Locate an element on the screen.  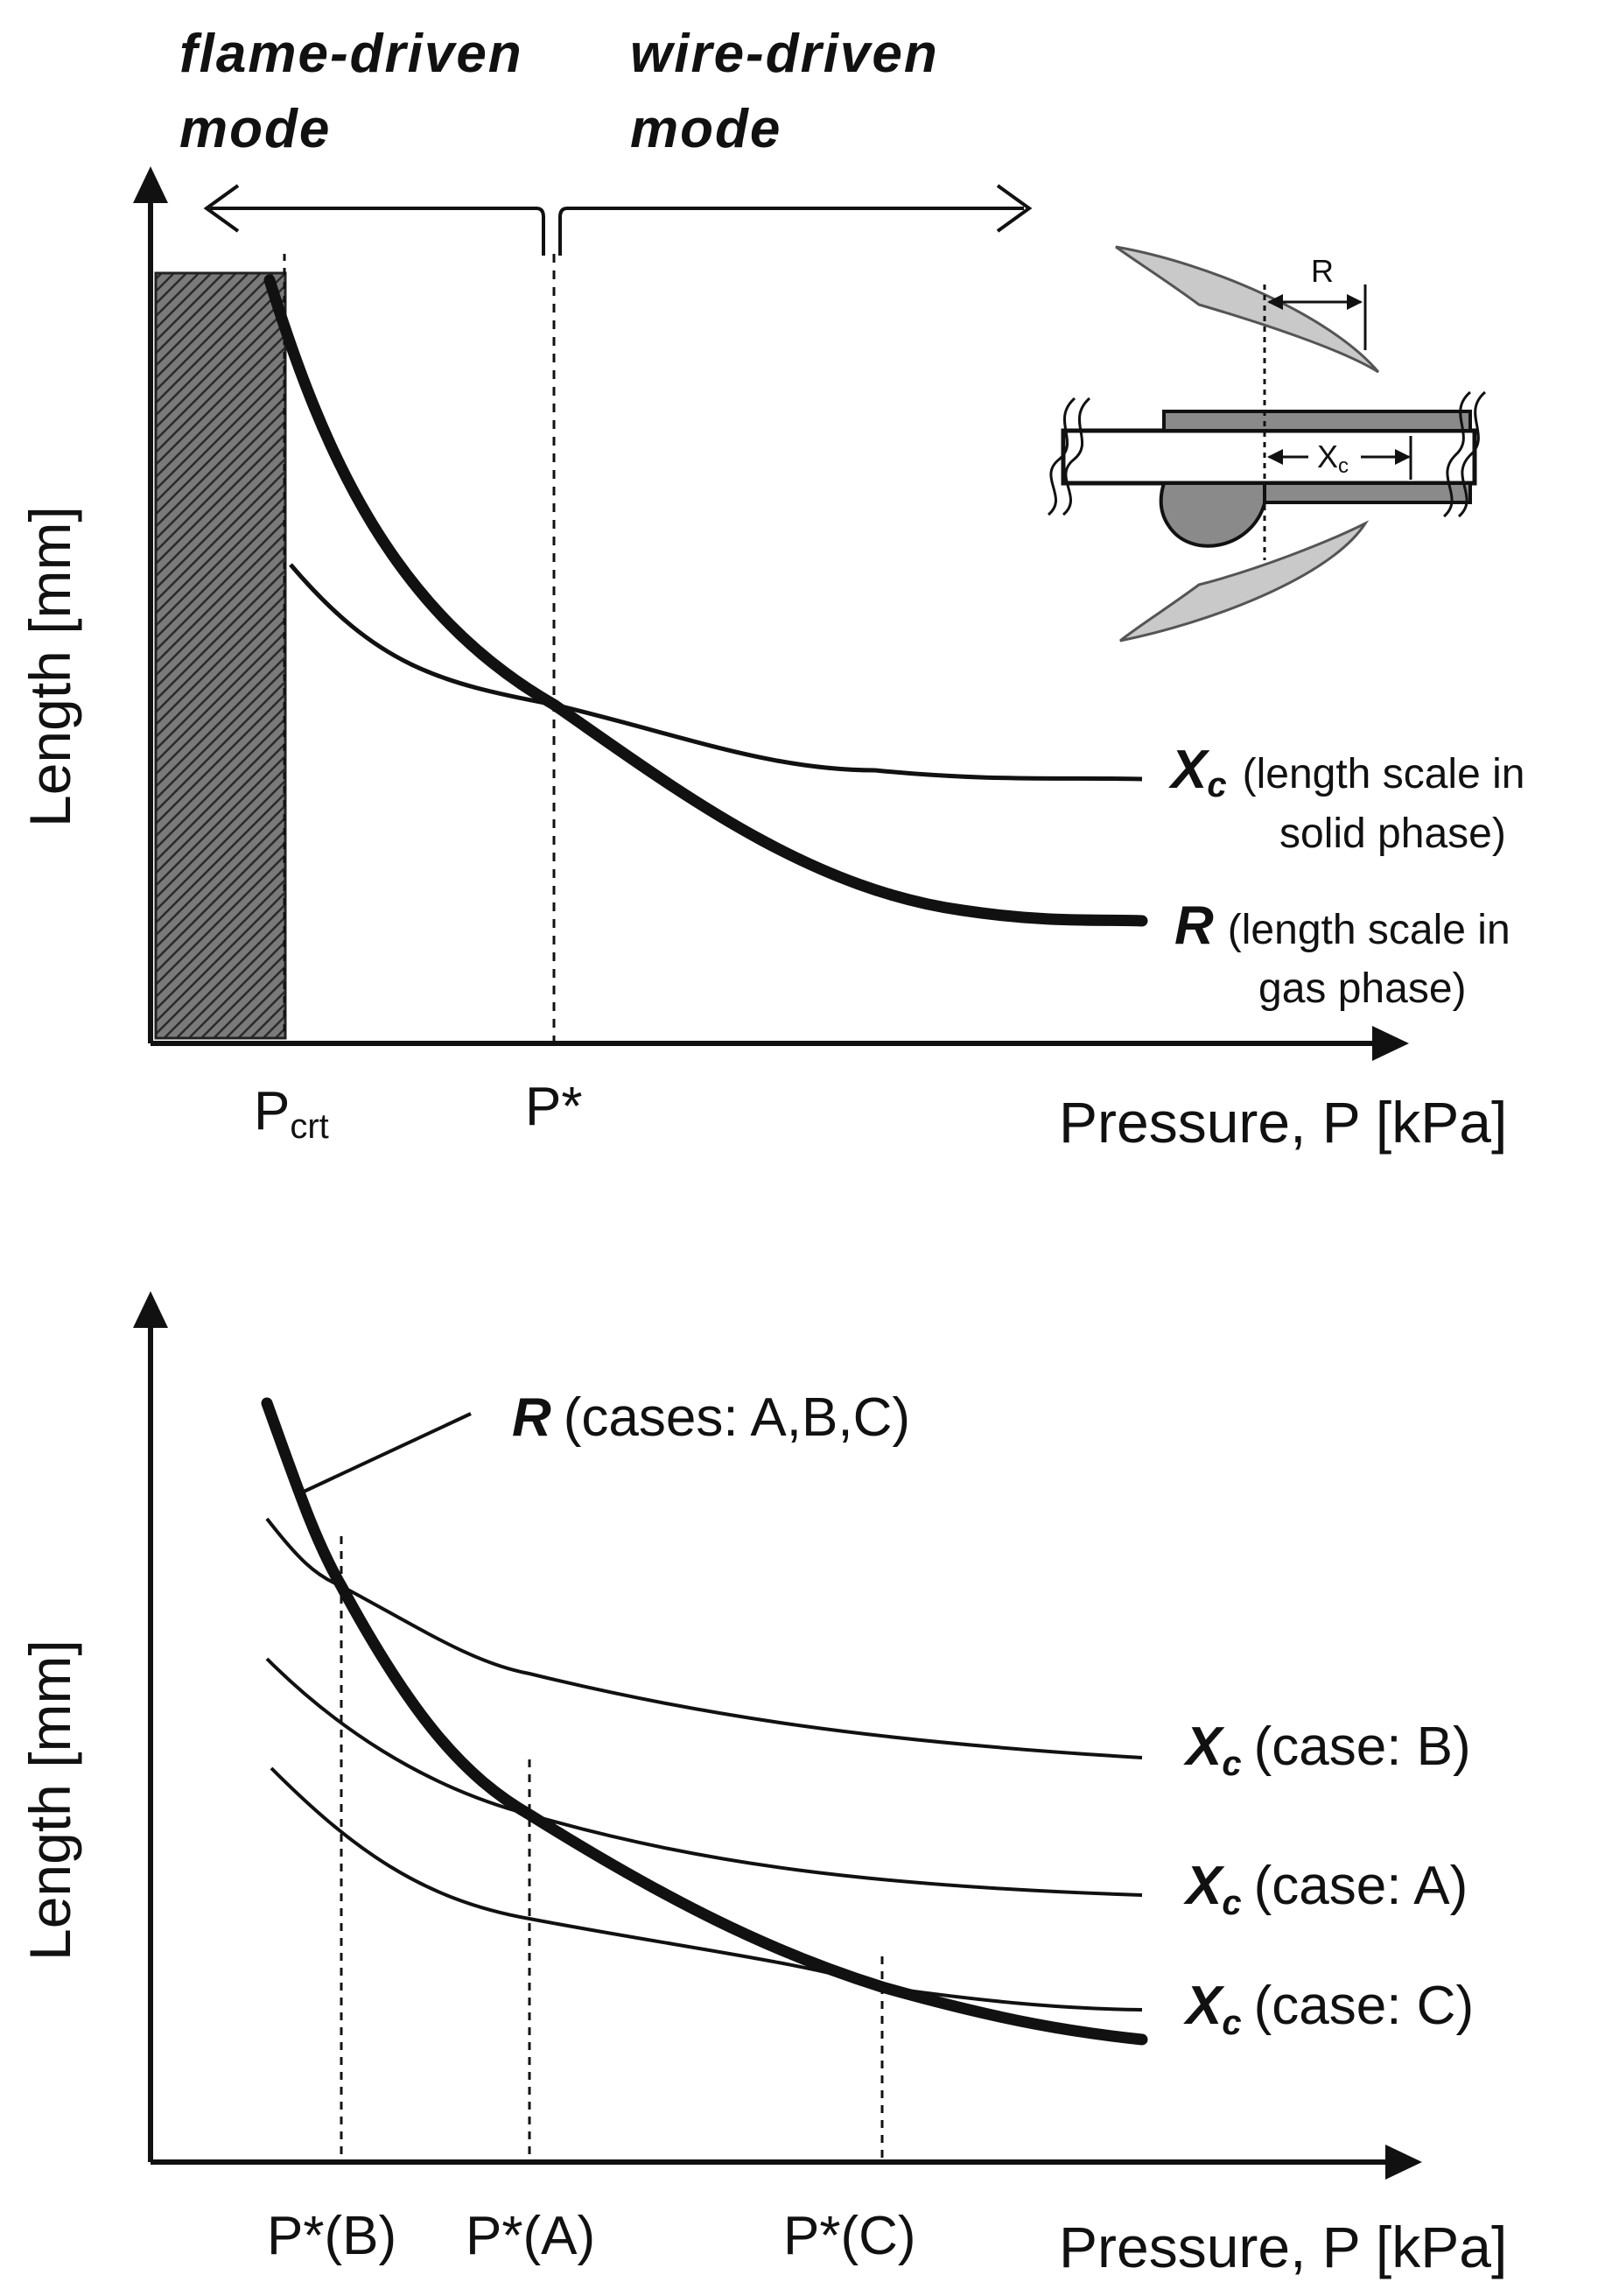
bottom-xc-c-label: Xc (case: C) is located at coordinates (1328, 2009).